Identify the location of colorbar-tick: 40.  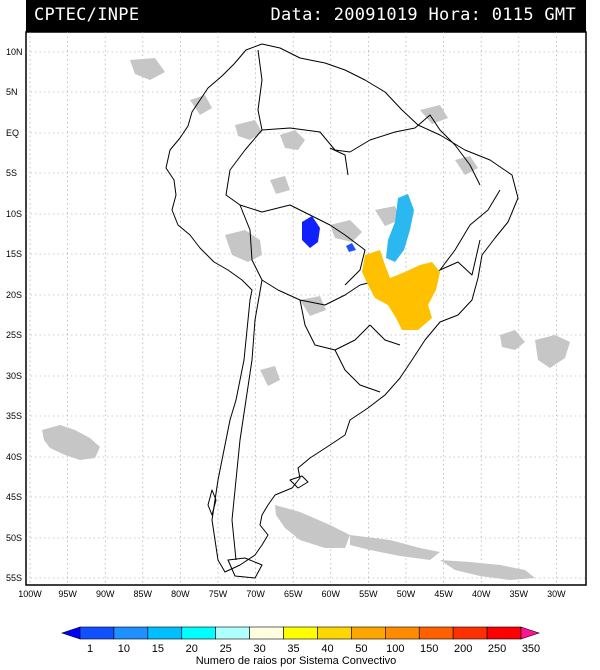
(327, 649).